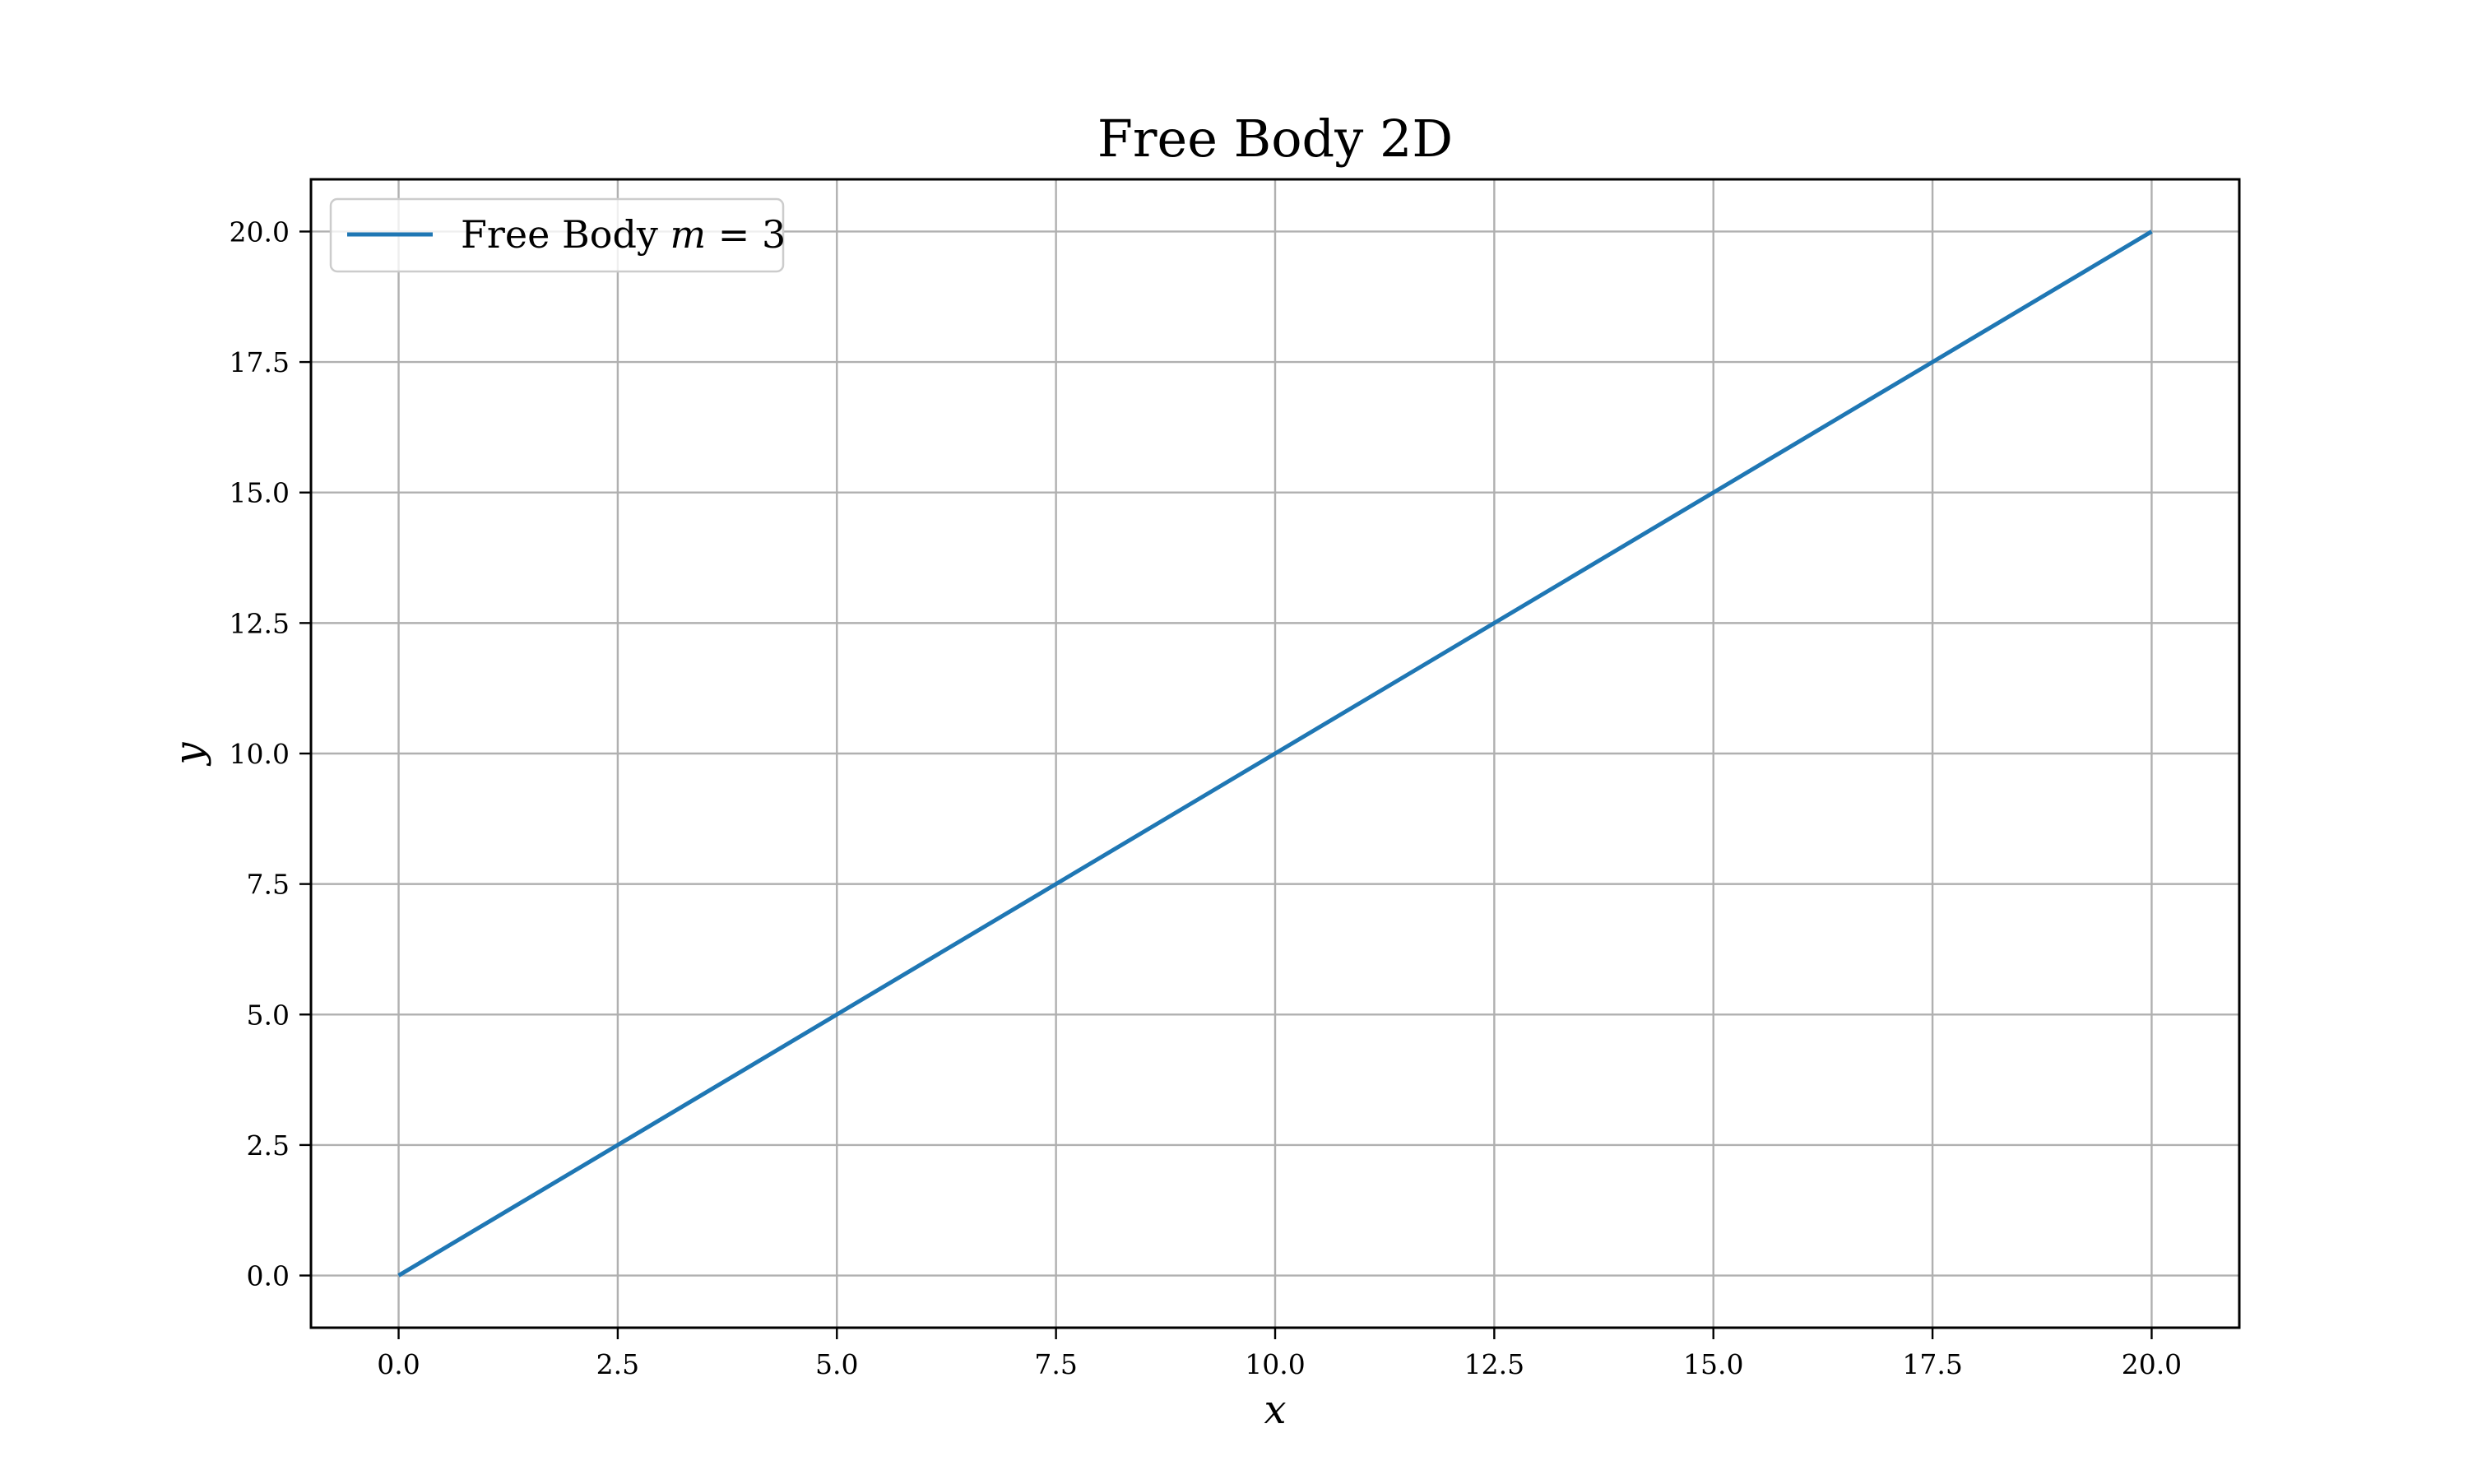 This screenshot has width=2468, height=1484. What do you see at coordinates (617, 1364) in the screenshot?
I see `x-tick-label-1: 2.5` at bounding box center [617, 1364].